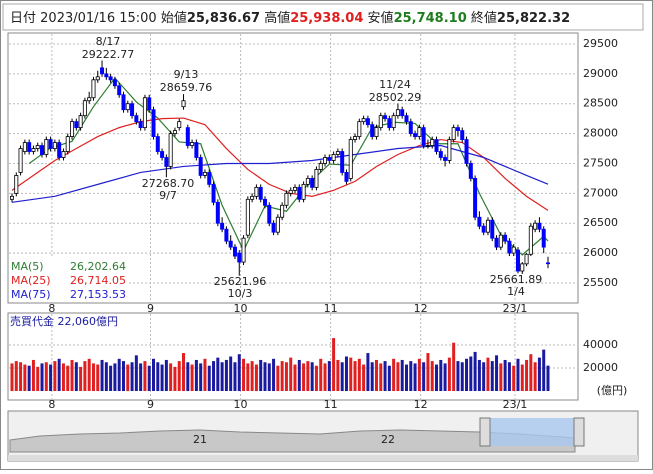  Describe the element at coordinates (515, 404) in the screenshot. I see `x-tick-label: 23/1` at that location.